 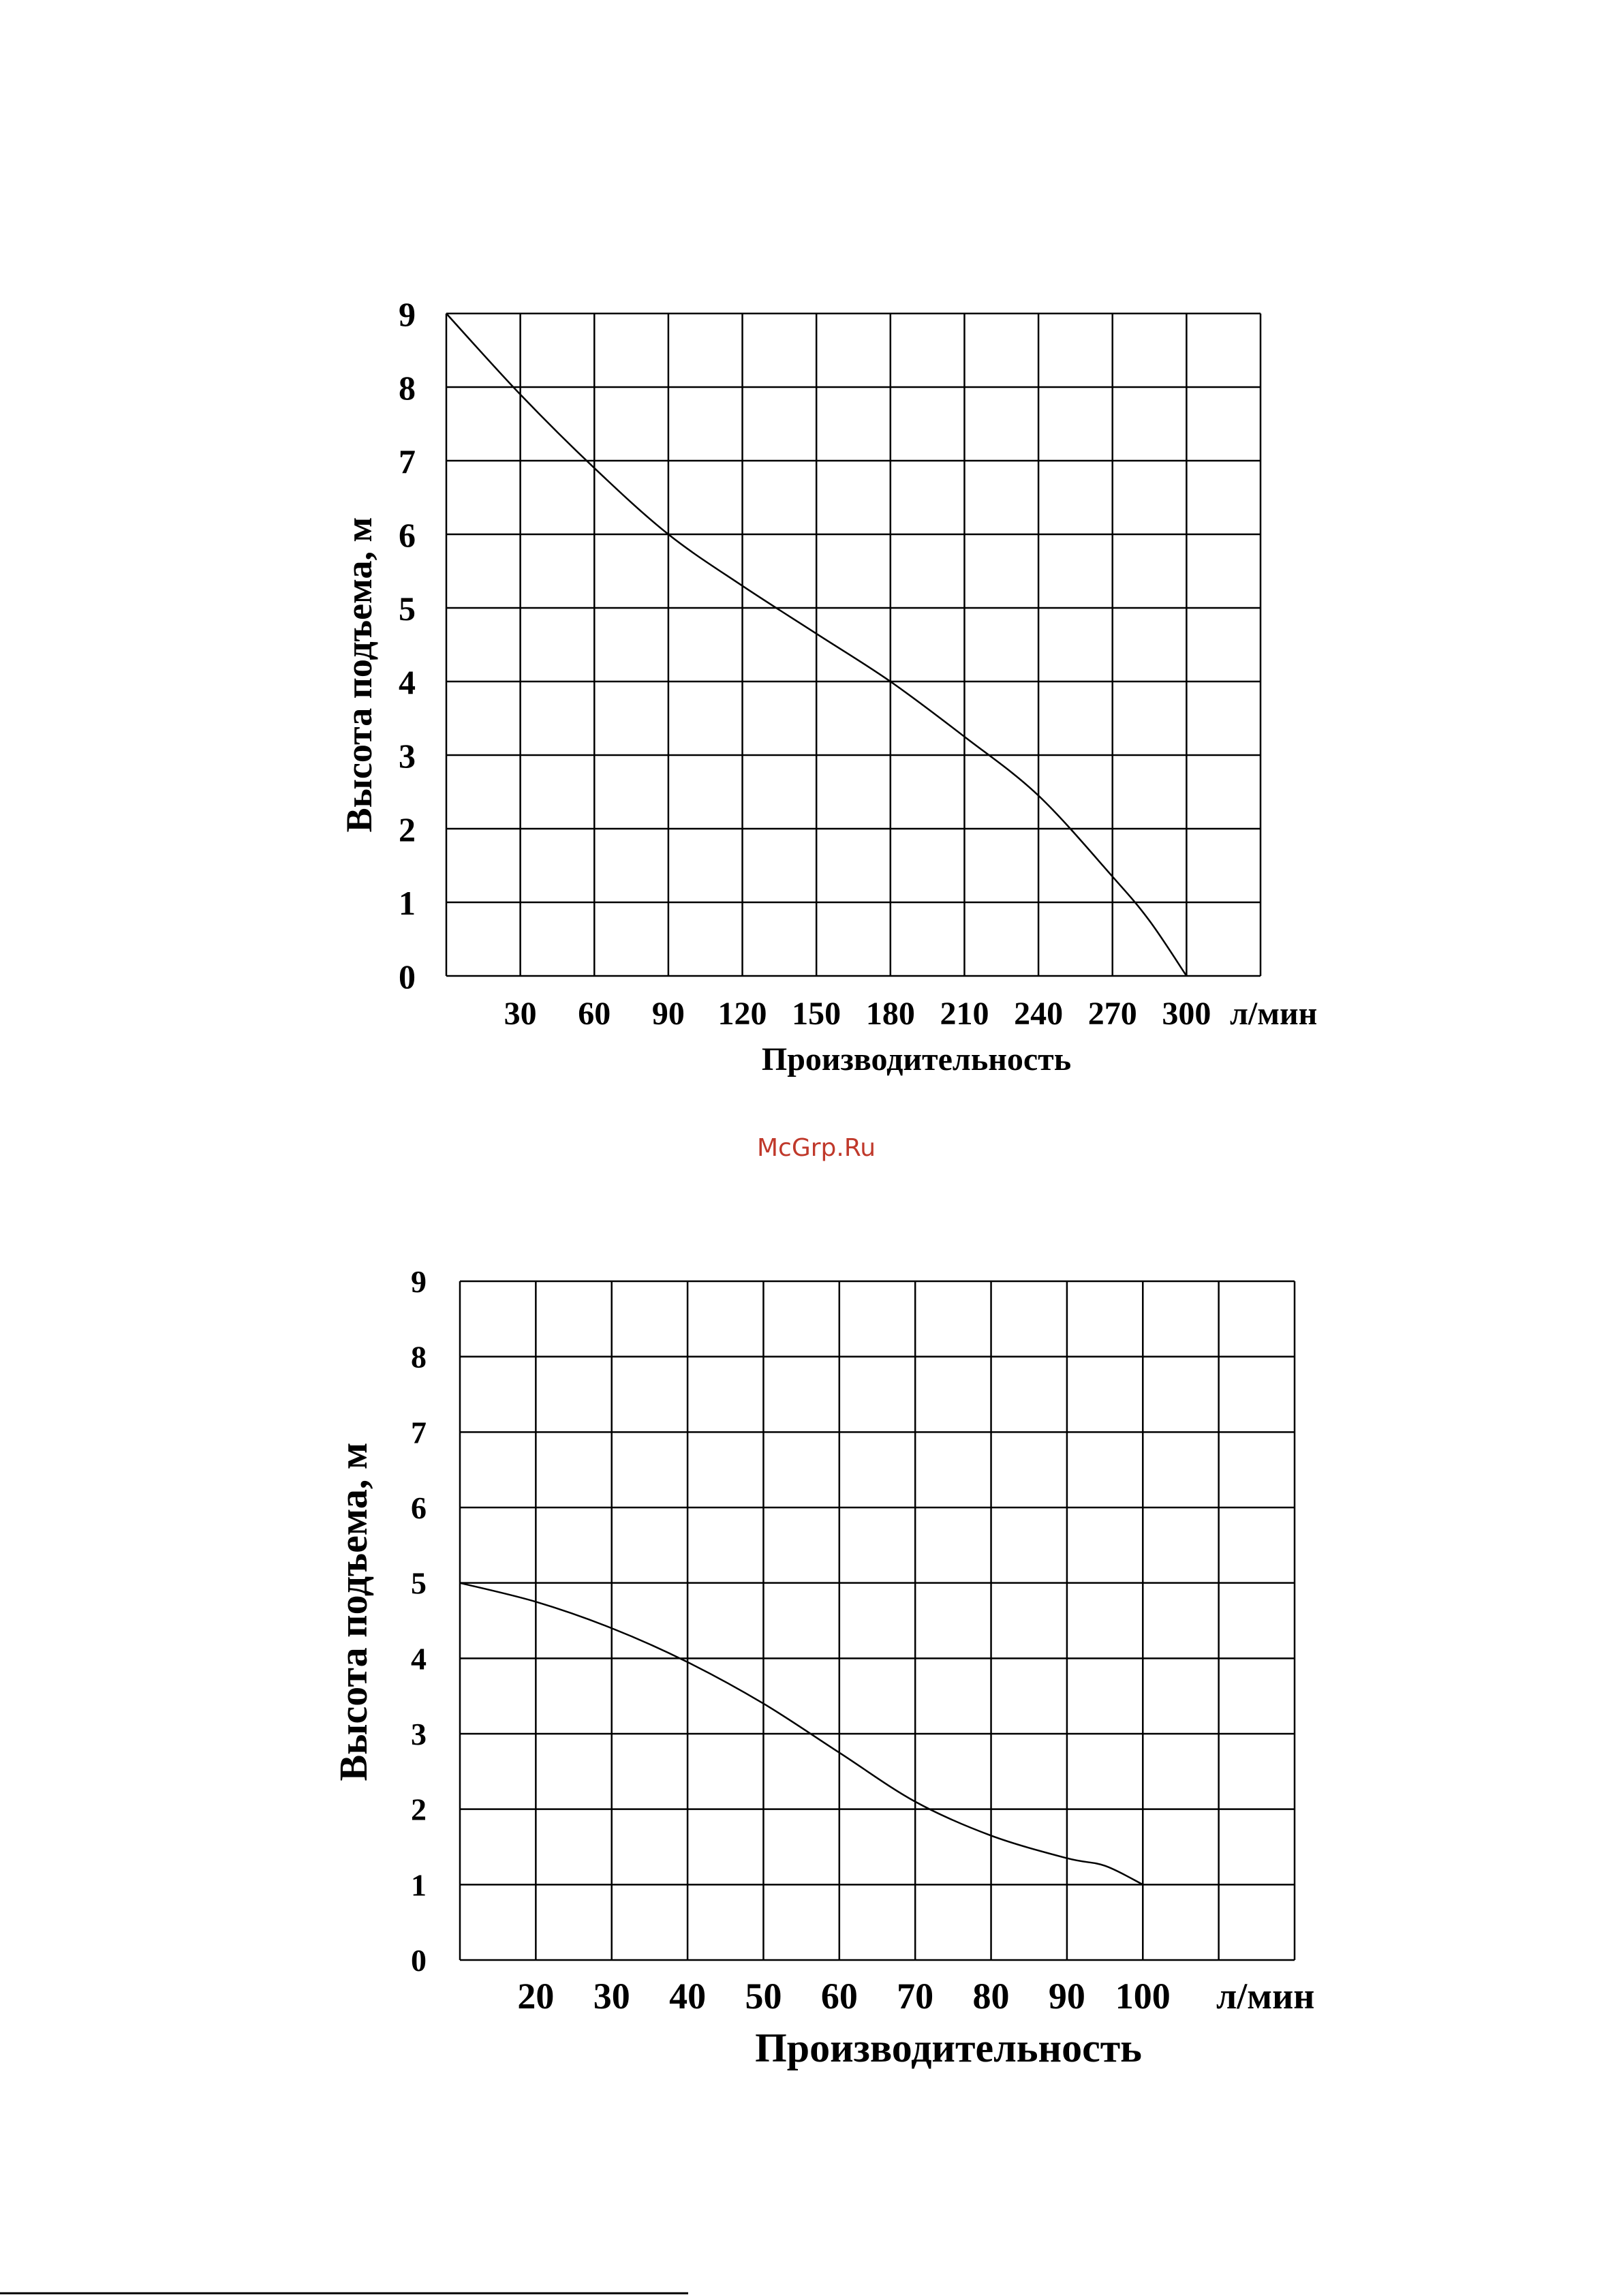 What do you see at coordinates (1186, 1014) in the screenshot?
I see `x-tick-label: 300` at bounding box center [1186, 1014].